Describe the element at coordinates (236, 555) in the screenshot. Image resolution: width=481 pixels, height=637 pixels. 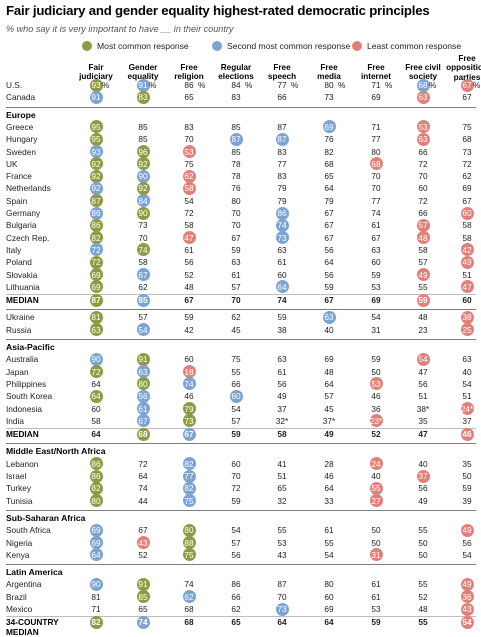
I see `table-cell: 56` at that location.